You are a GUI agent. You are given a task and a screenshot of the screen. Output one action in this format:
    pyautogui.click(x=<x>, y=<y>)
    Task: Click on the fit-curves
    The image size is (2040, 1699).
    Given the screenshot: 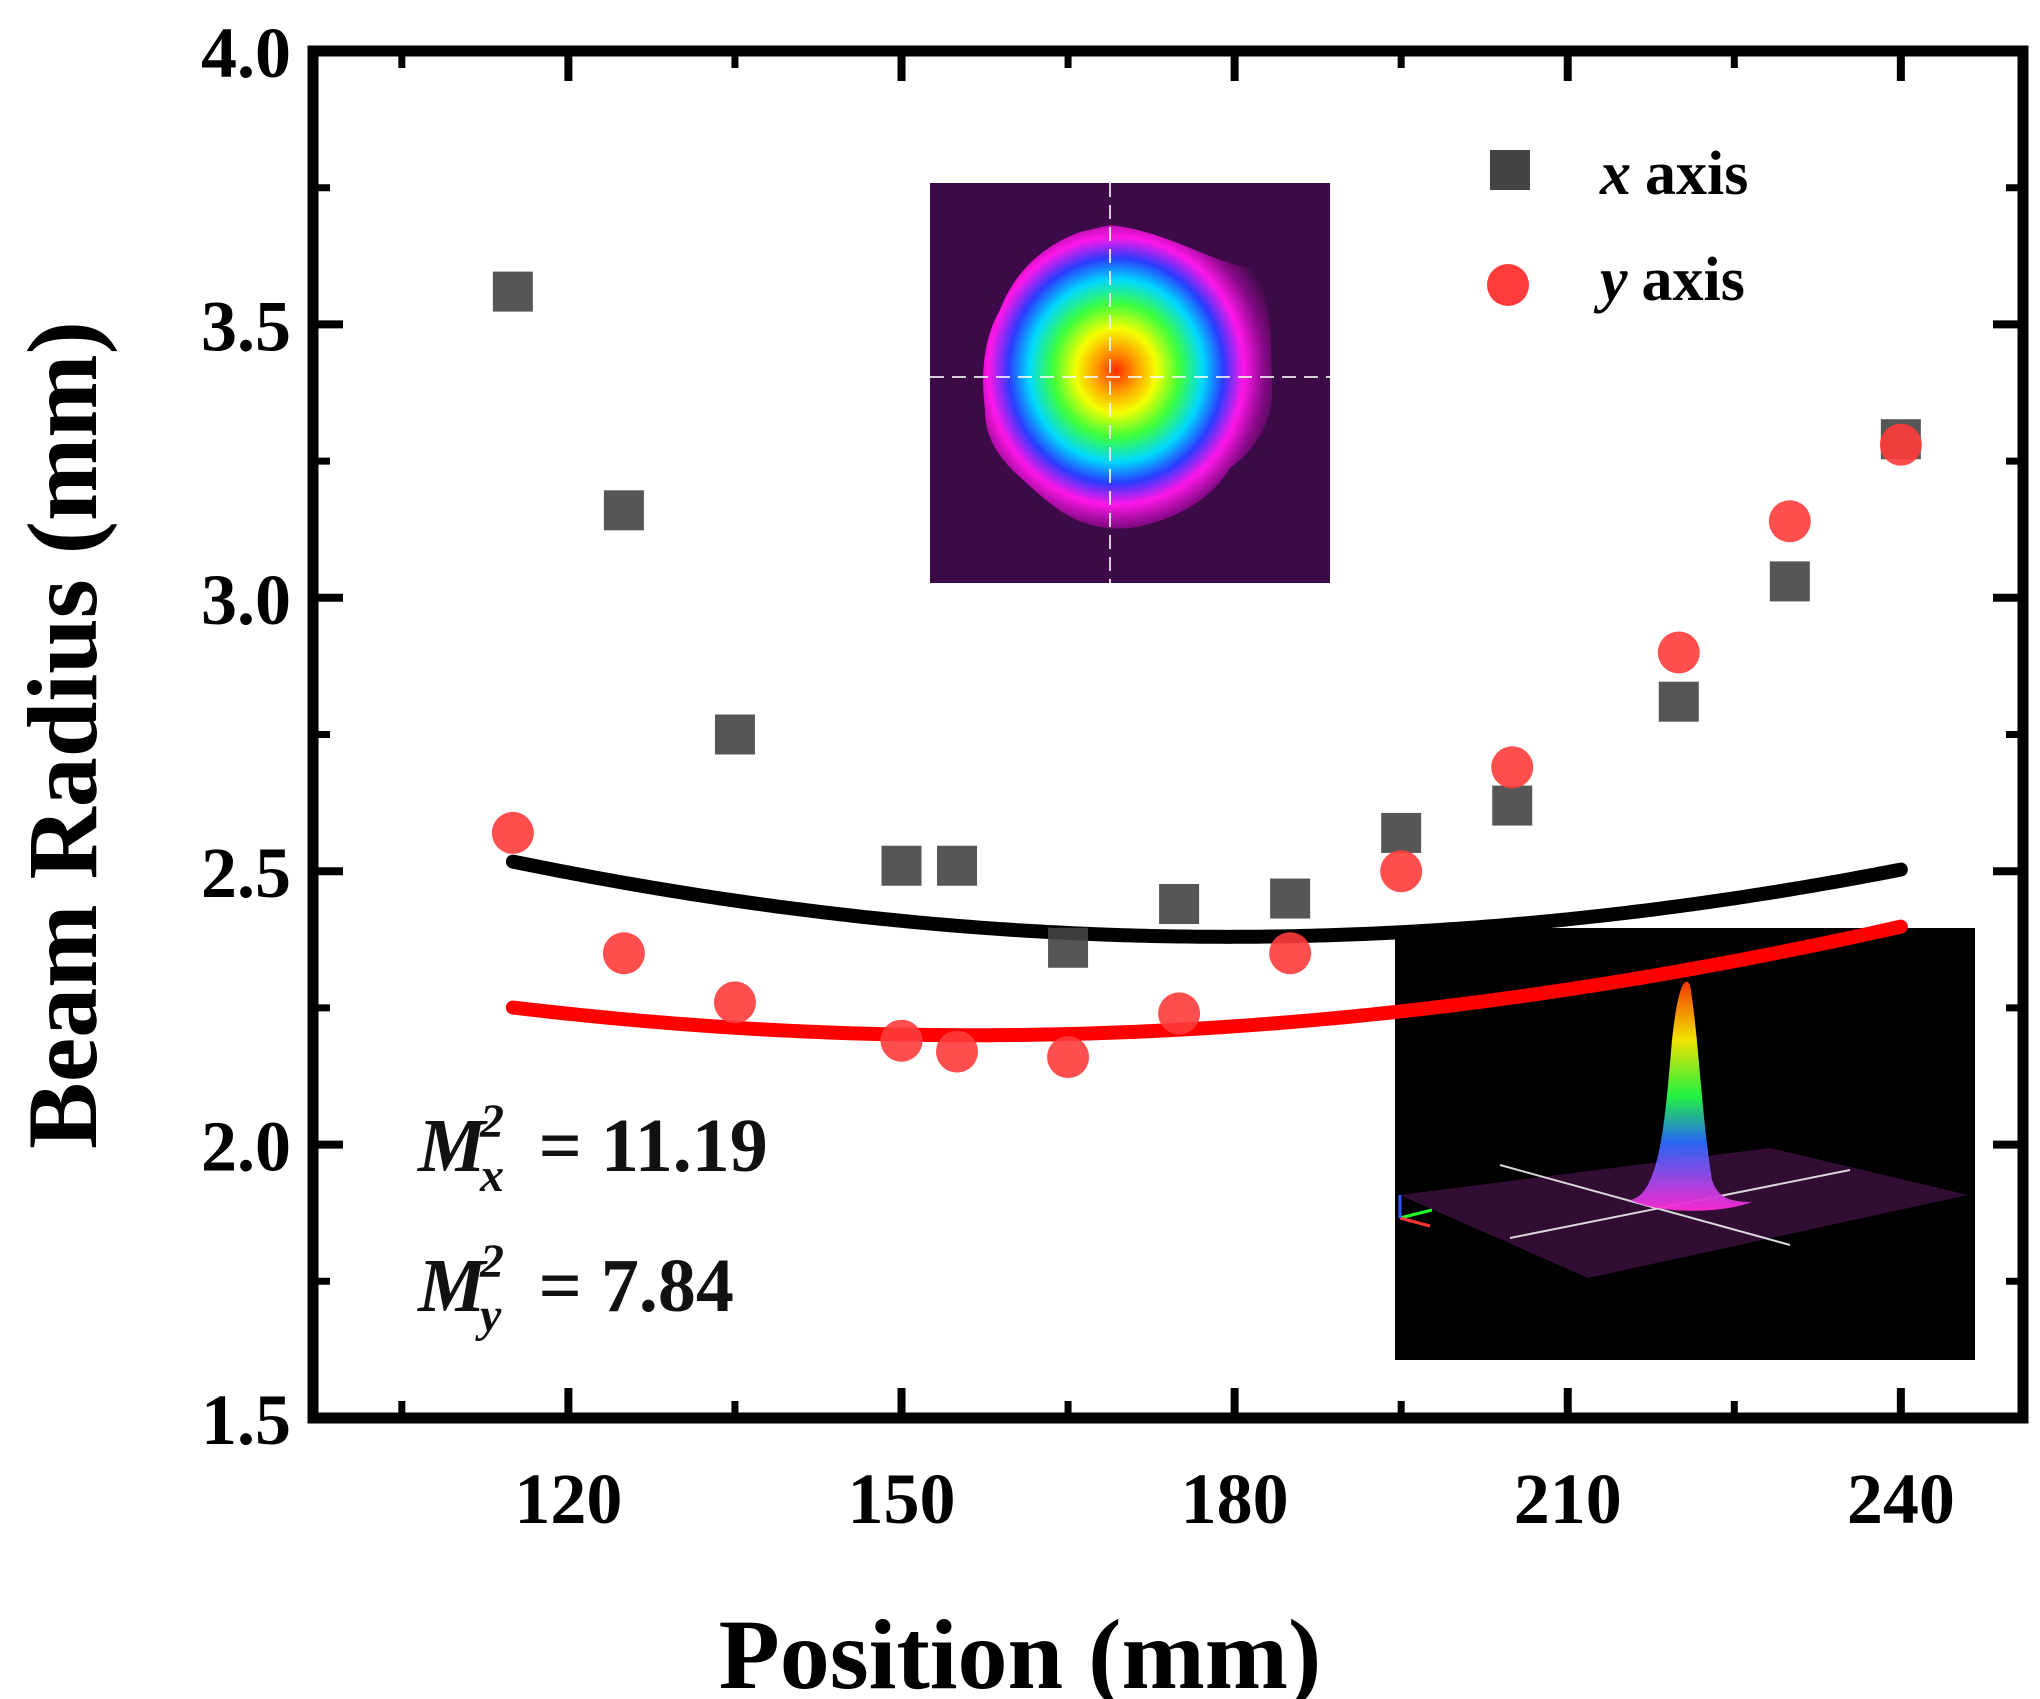 What is the action you would take?
    pyautogui.click(x=1206, y=948)
    